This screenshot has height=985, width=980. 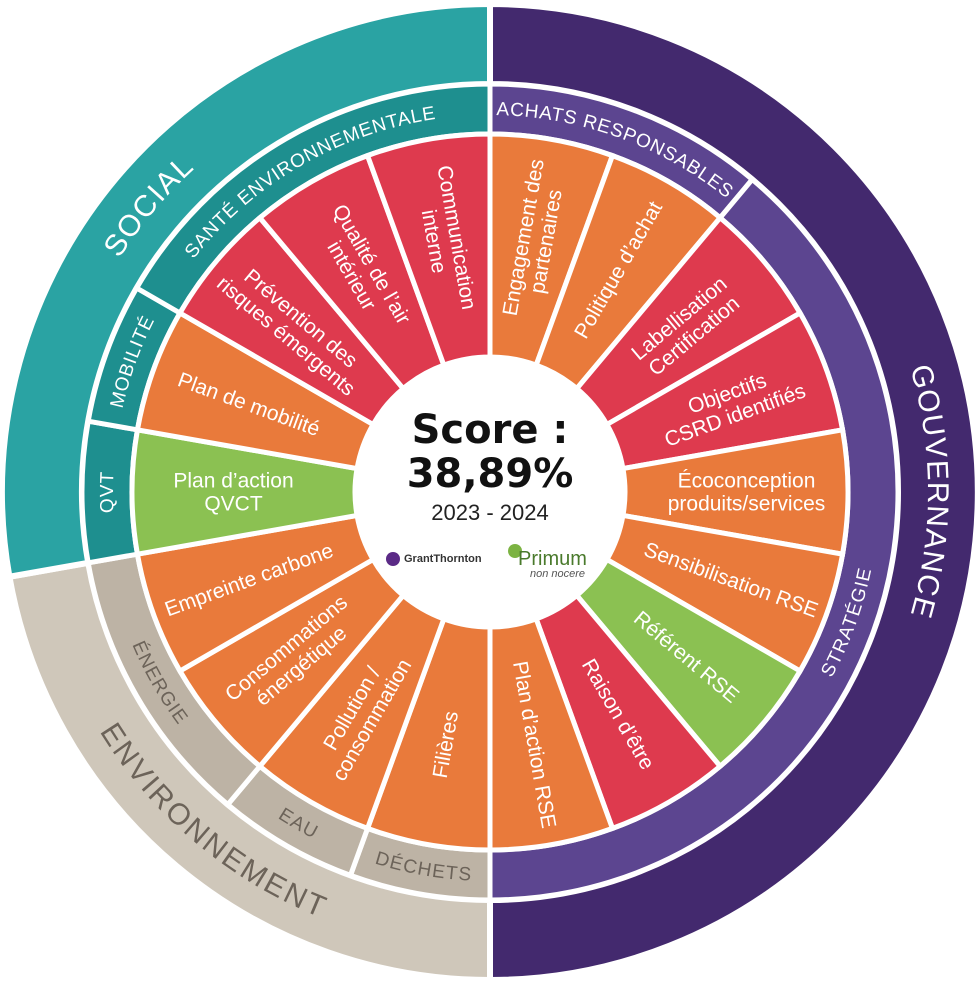 I want to click on segment-label: QVCT, so click(x=233, y=504).